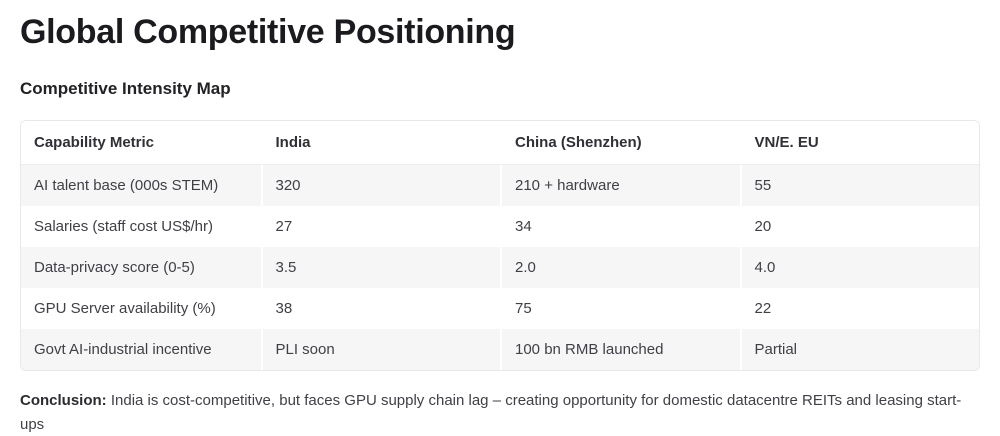 The image size is (1000, 436). Describe the element at coordinates (620, 350) in the screenshot. I see `china-value-cell: 100 bn RMB launched` at that location.